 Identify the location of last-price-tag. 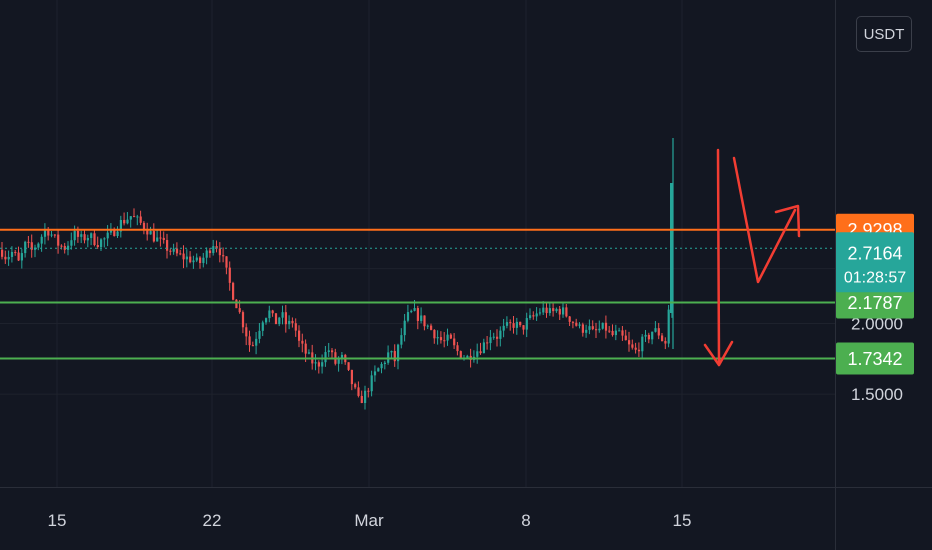
(875, 262).